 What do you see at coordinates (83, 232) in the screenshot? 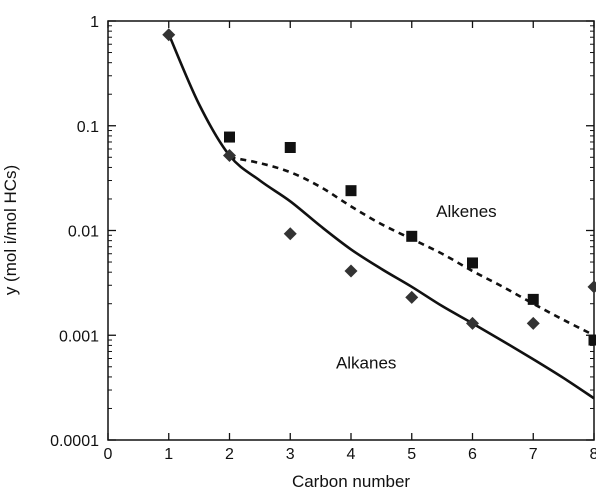
I see `y-tick-label: 0.01` at bounding box center [83, 232].